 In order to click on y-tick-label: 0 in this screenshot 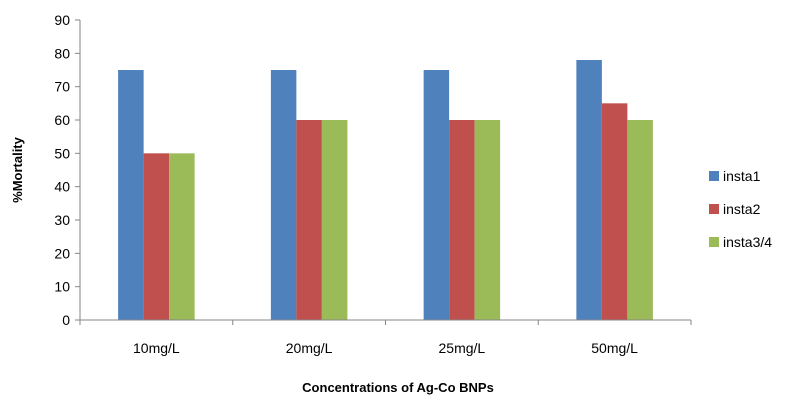, I will do `click(66, 320)`.